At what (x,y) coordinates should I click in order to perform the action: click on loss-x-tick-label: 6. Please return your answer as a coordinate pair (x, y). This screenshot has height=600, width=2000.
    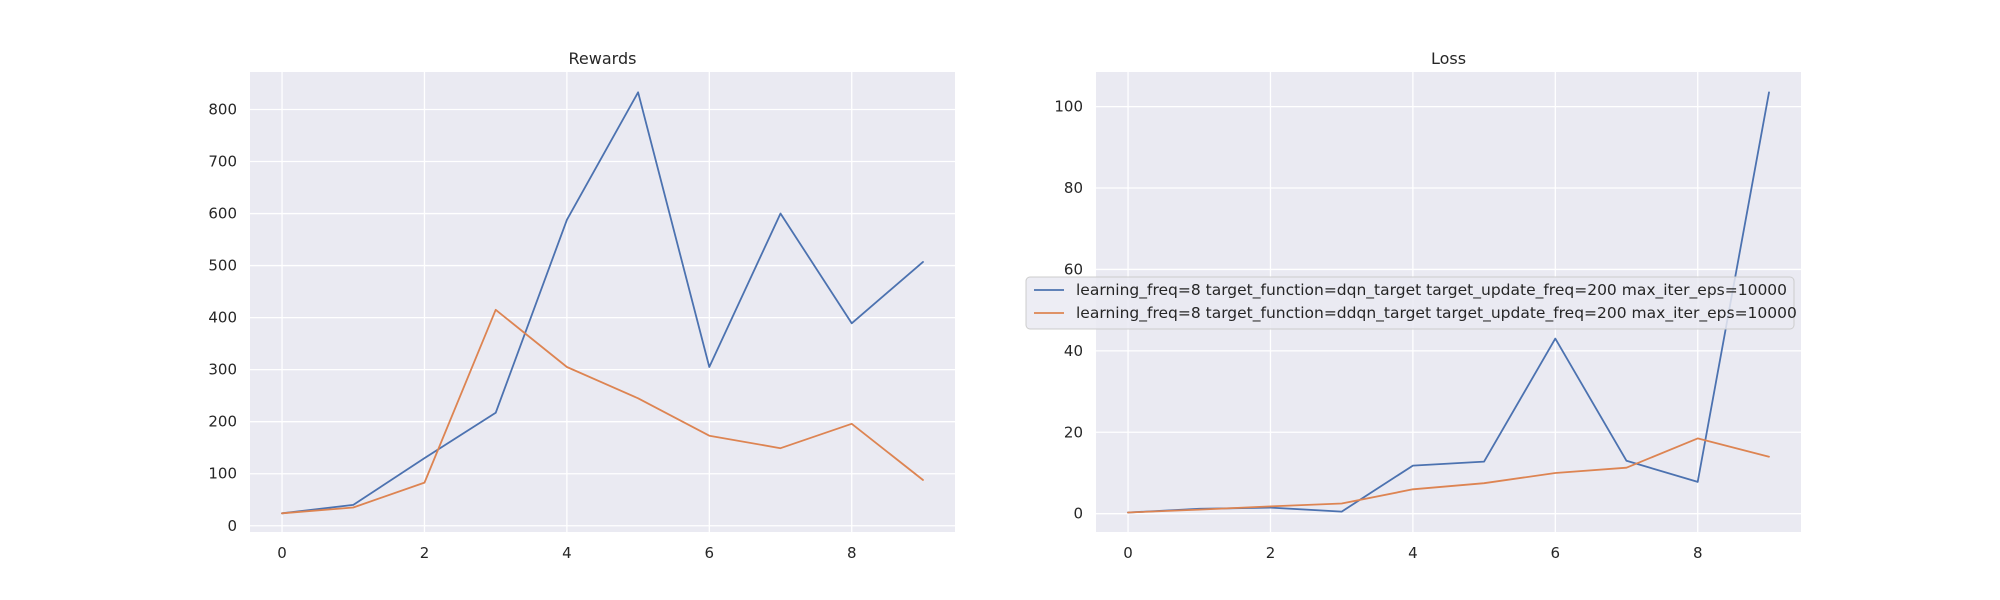
    Looking at the image, I should click on (1556, 553).